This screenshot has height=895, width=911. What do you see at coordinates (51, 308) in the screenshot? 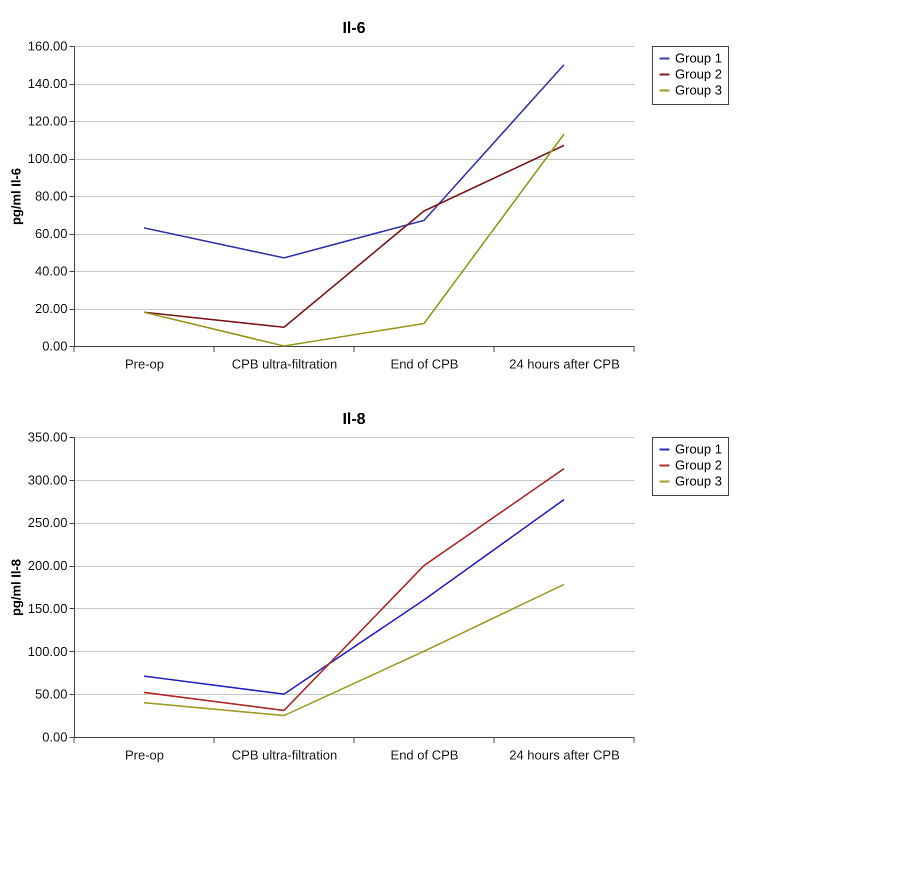
I see `y-tick-label: 20.00` at bounding box center [51, 308].